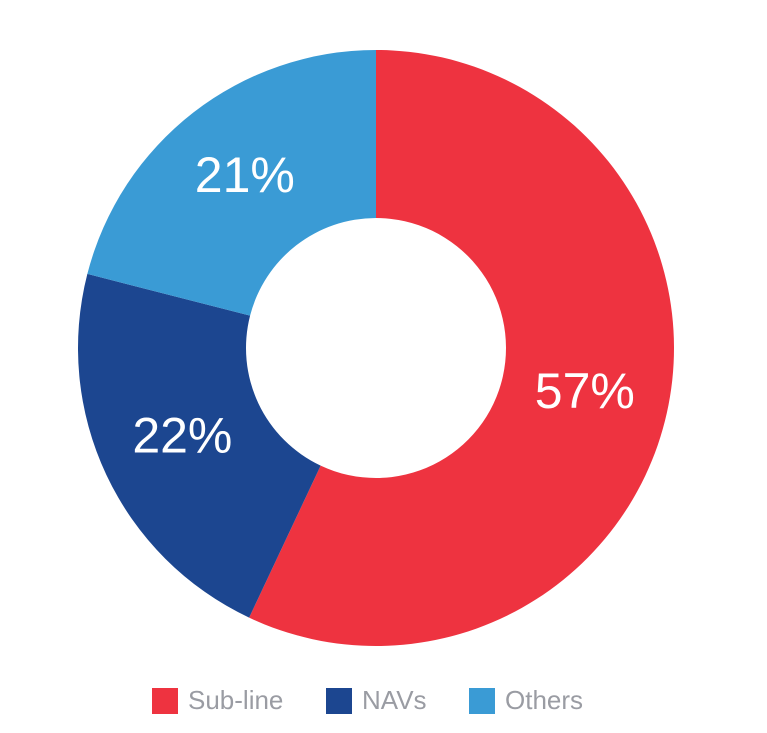  Describe the element at coordinates (235, 700) in the screenshot. I see `legend-label: Sub-line` at that location.